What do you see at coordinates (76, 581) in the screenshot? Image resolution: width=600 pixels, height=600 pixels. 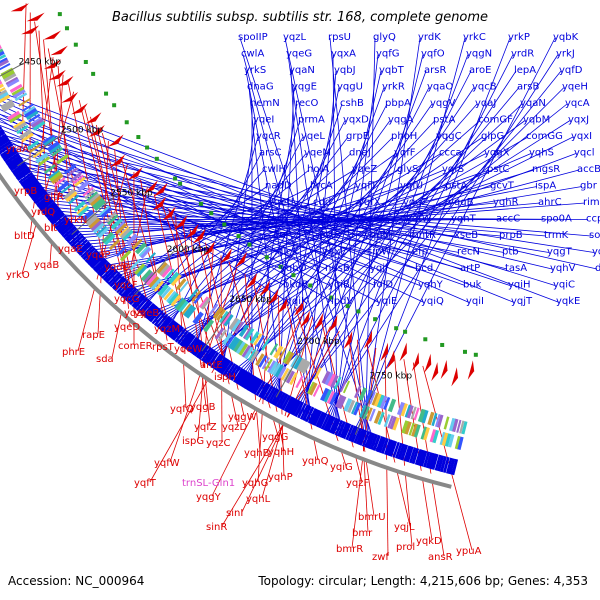 I see `accession-text: Accession: NC_000964` at bounding box center [76, 581].